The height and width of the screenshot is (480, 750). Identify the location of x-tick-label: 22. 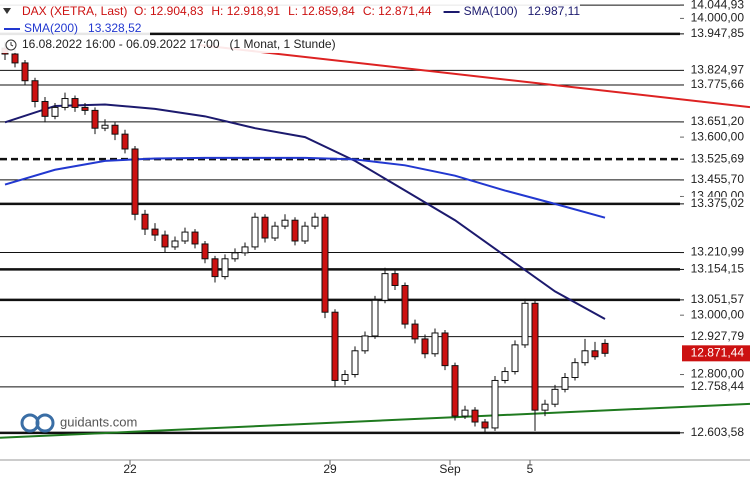
(130, 469).